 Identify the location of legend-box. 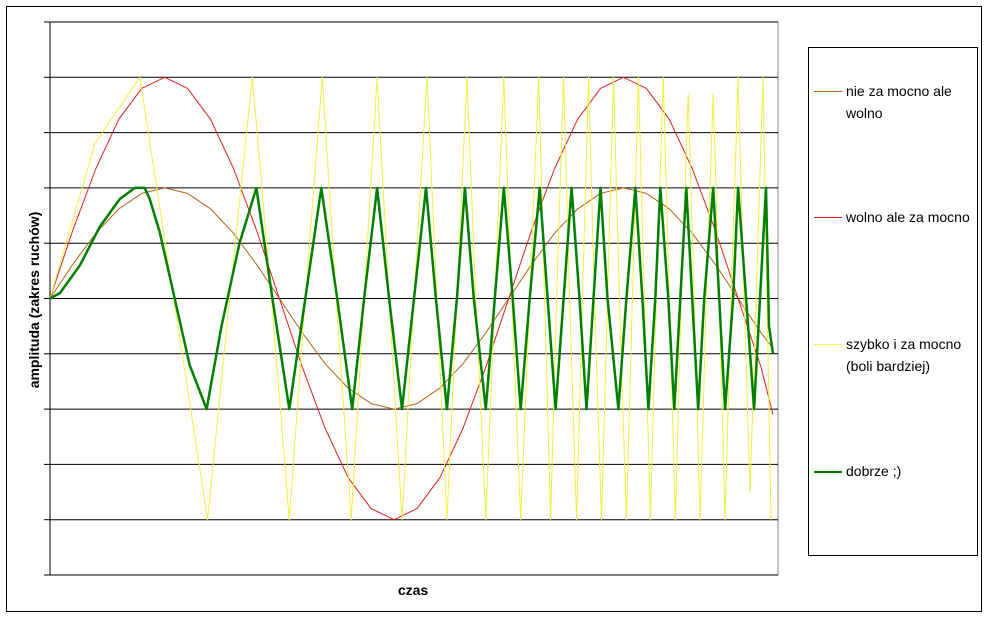
(893, 301).